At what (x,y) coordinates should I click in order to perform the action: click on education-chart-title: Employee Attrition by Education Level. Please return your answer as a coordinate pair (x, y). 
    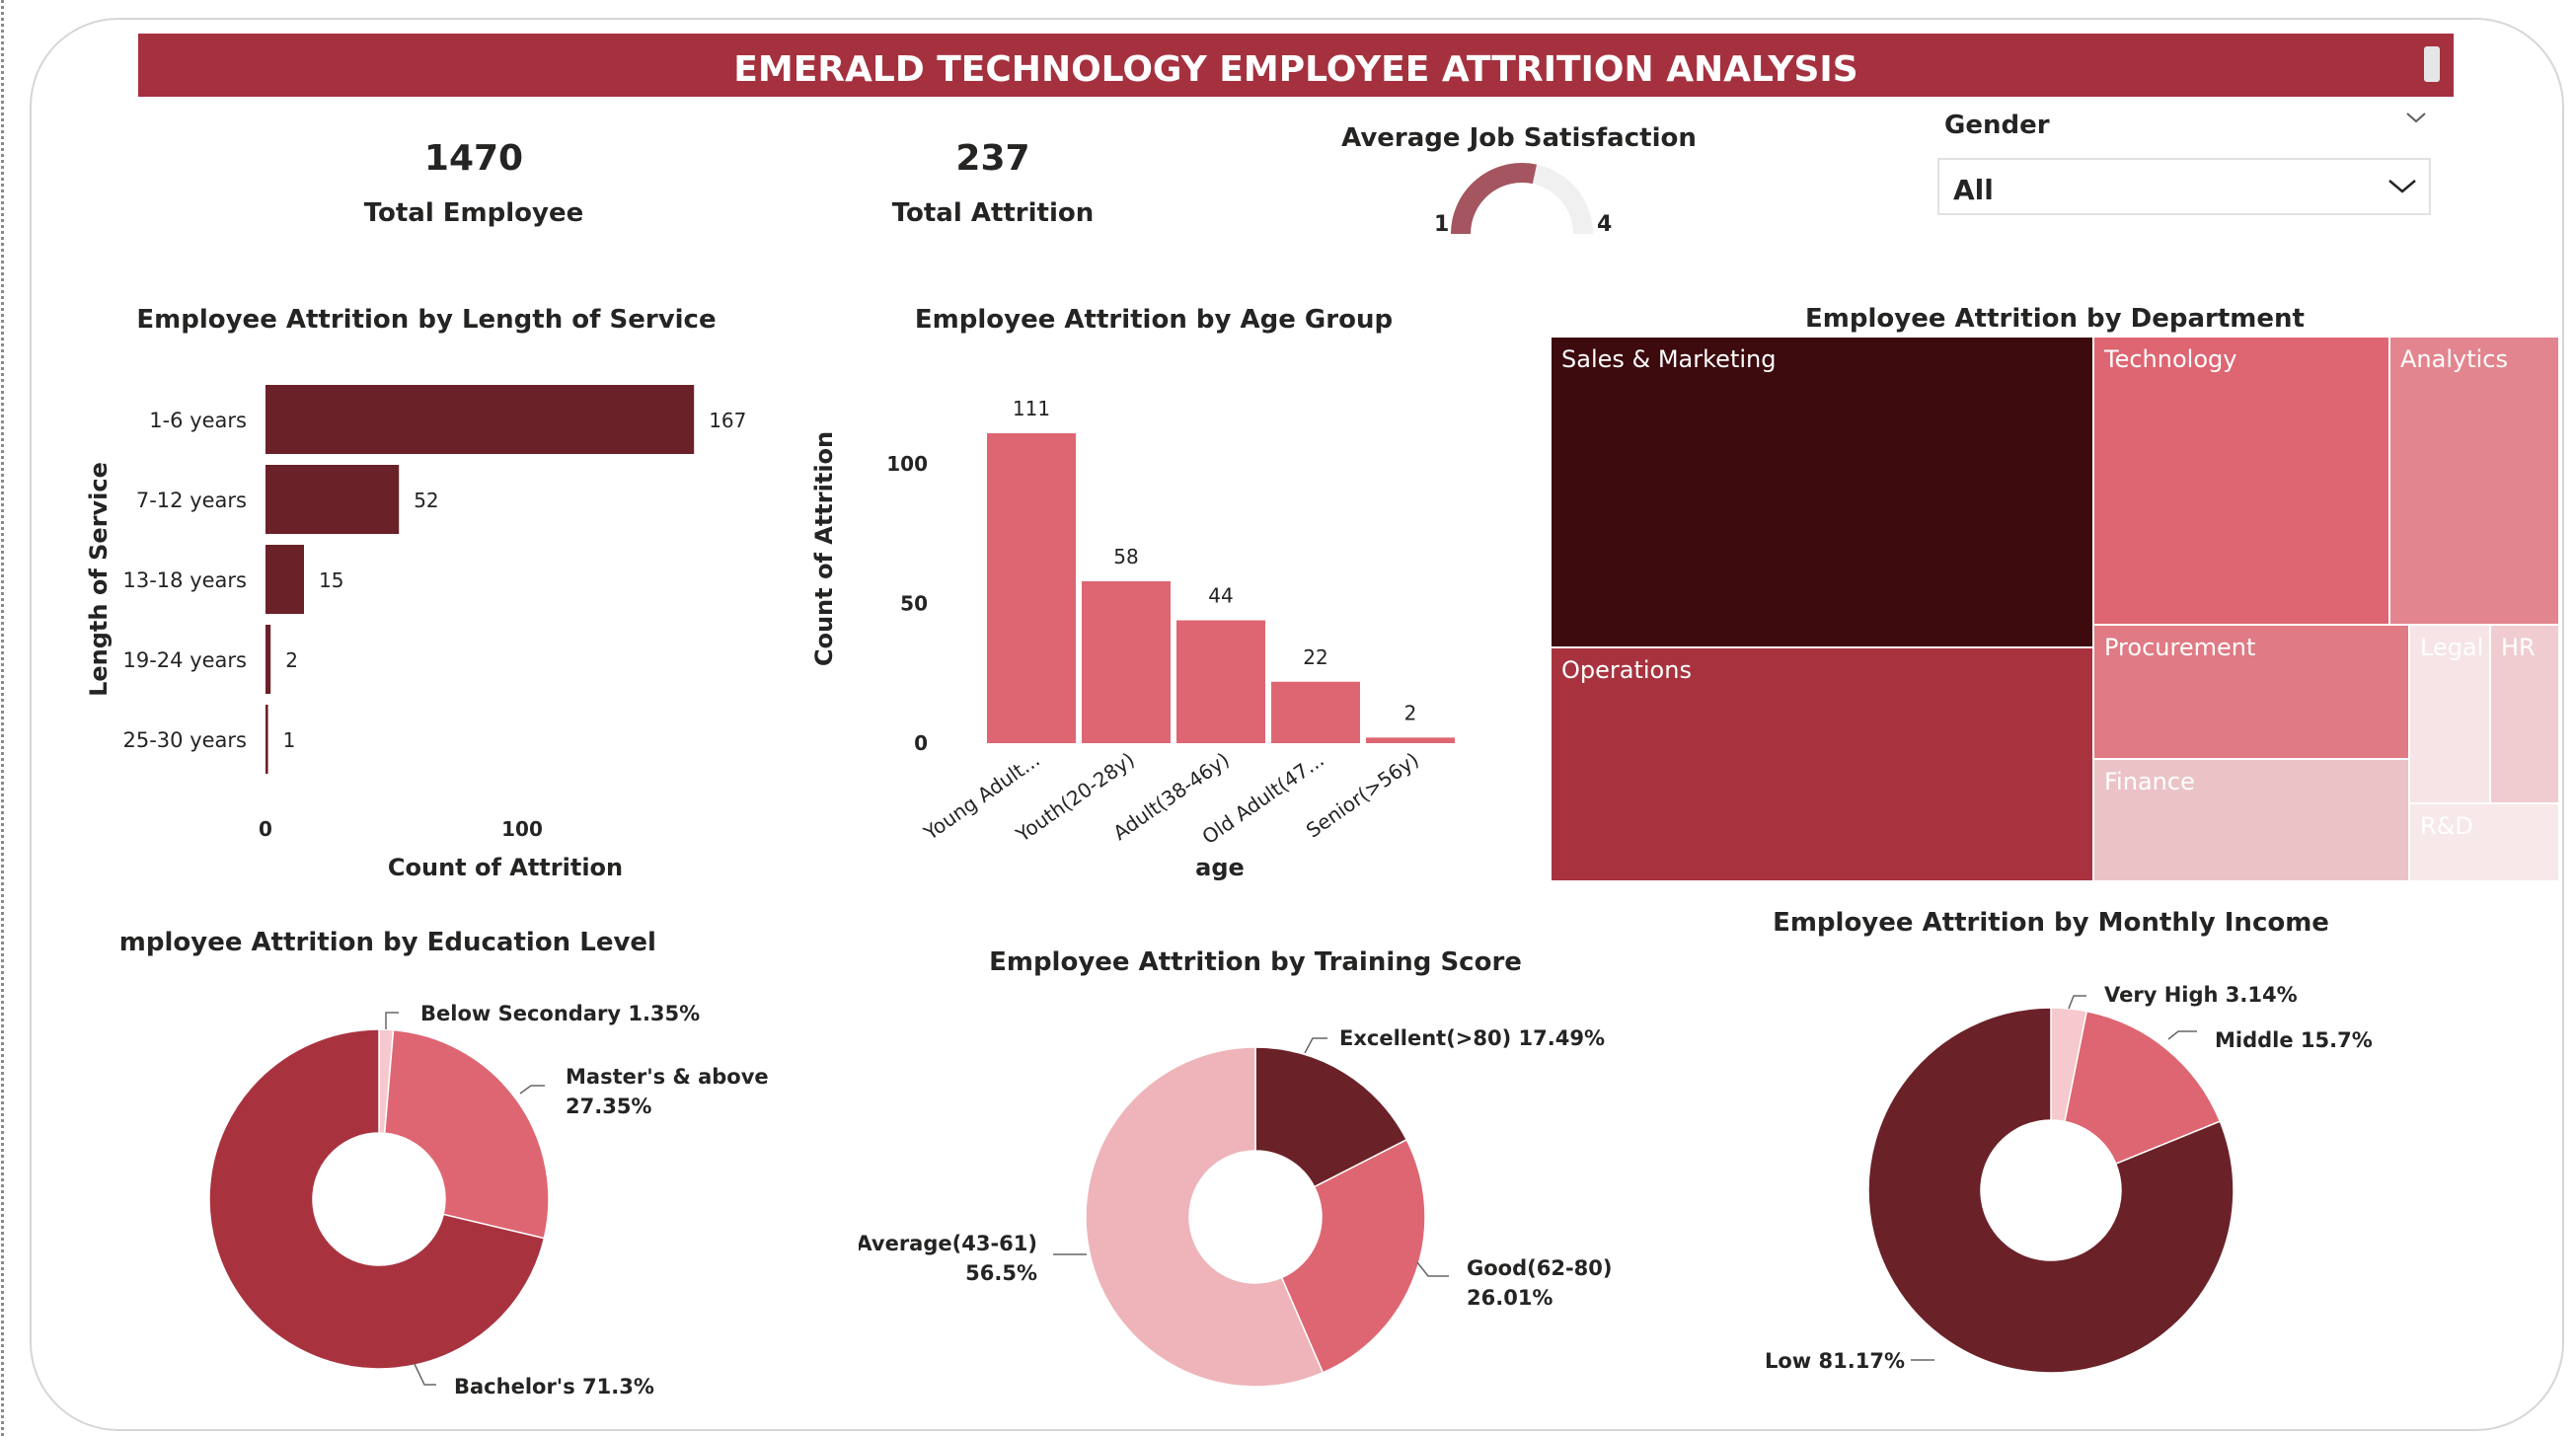
    Looking at the image, I should click on (387, 942).